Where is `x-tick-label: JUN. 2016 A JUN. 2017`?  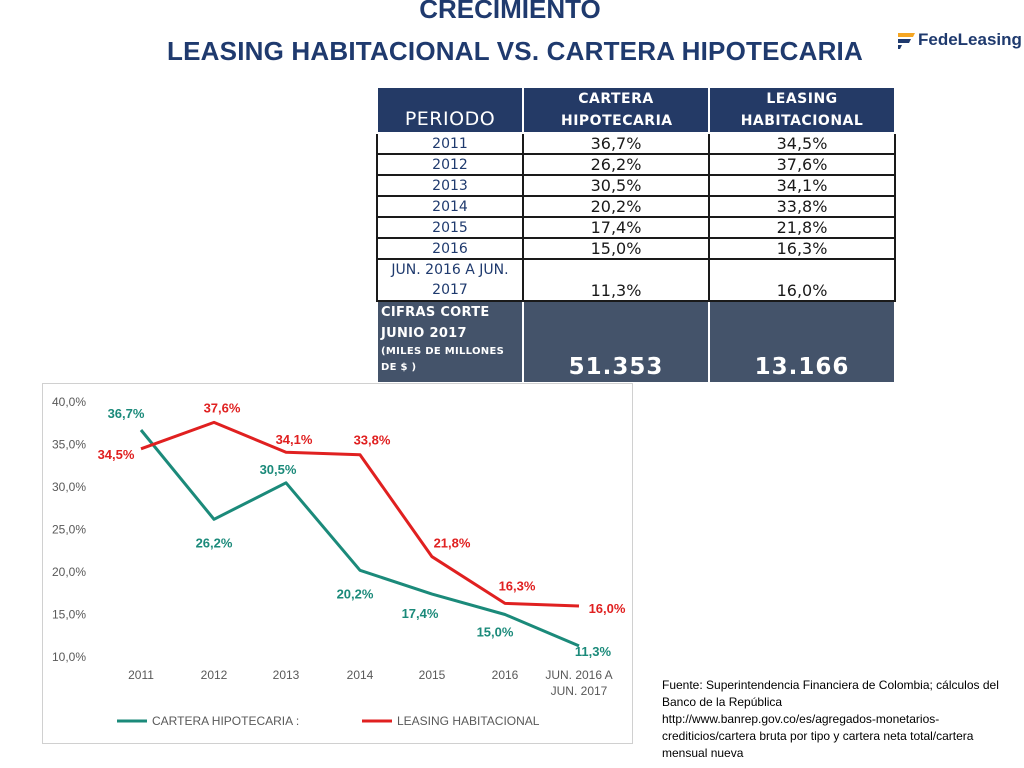
x-tick-label: JUN. 2016 A JUN. 2017 is located at coordinates (578, 683).